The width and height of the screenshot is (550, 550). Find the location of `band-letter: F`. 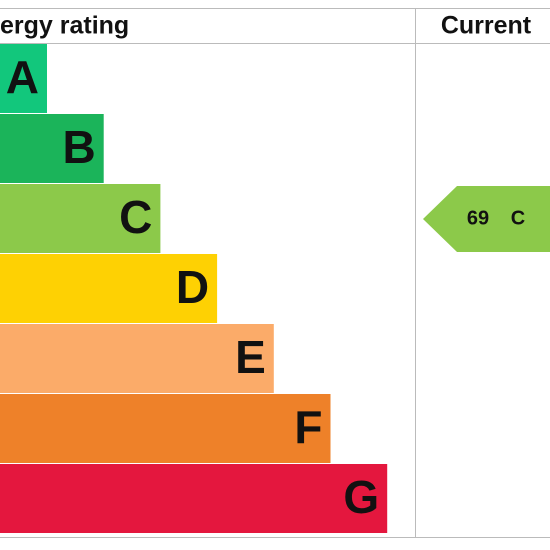

band-letter: F is located at coordinates (308, 427).